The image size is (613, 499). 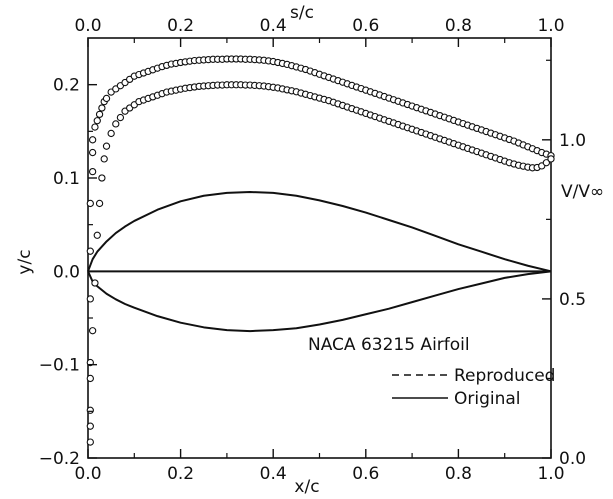 I want to click on right-tick-label: 0.0, so click(x=572, y=459).